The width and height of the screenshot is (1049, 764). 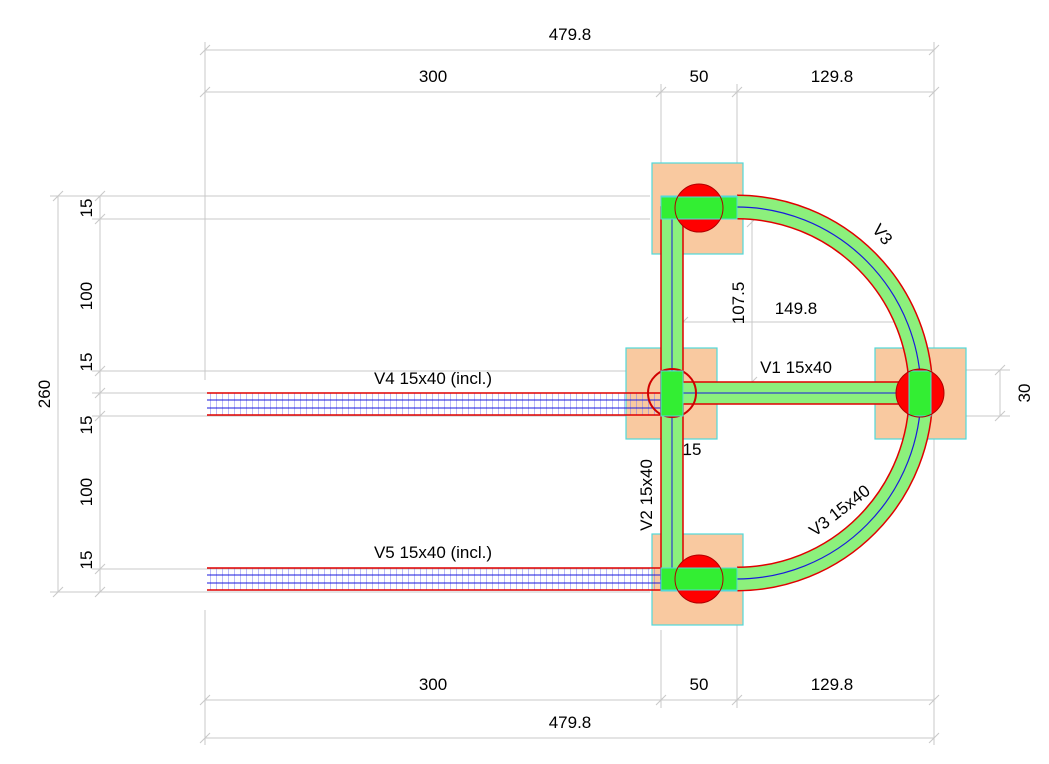 I want to click on dim-left-total: 260, so click(x=44, y=394).